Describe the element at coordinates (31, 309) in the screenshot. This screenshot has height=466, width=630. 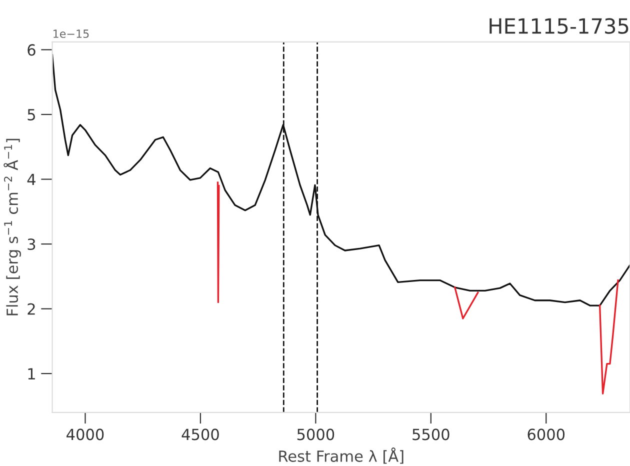
I see `y-tick-label: 2` at that location.